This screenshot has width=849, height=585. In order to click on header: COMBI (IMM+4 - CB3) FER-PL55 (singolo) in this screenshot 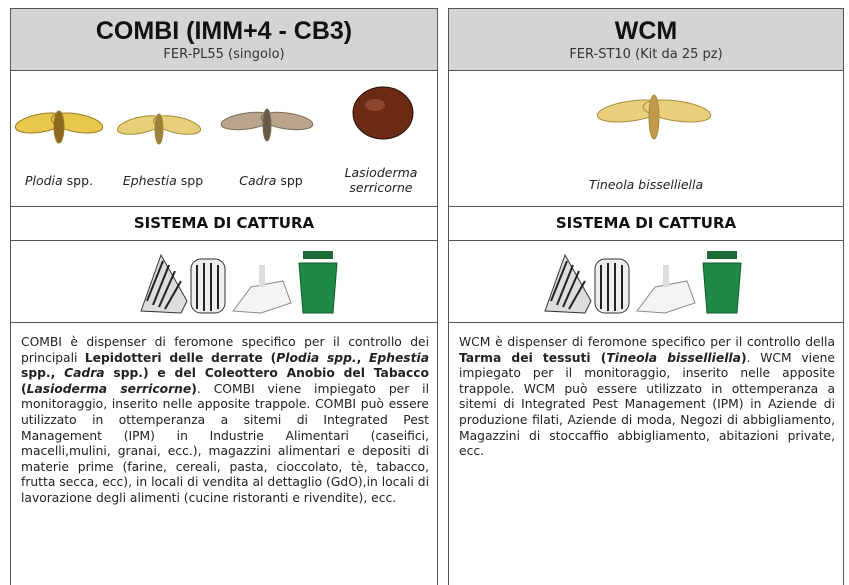, I will do `click(224, 40)`.